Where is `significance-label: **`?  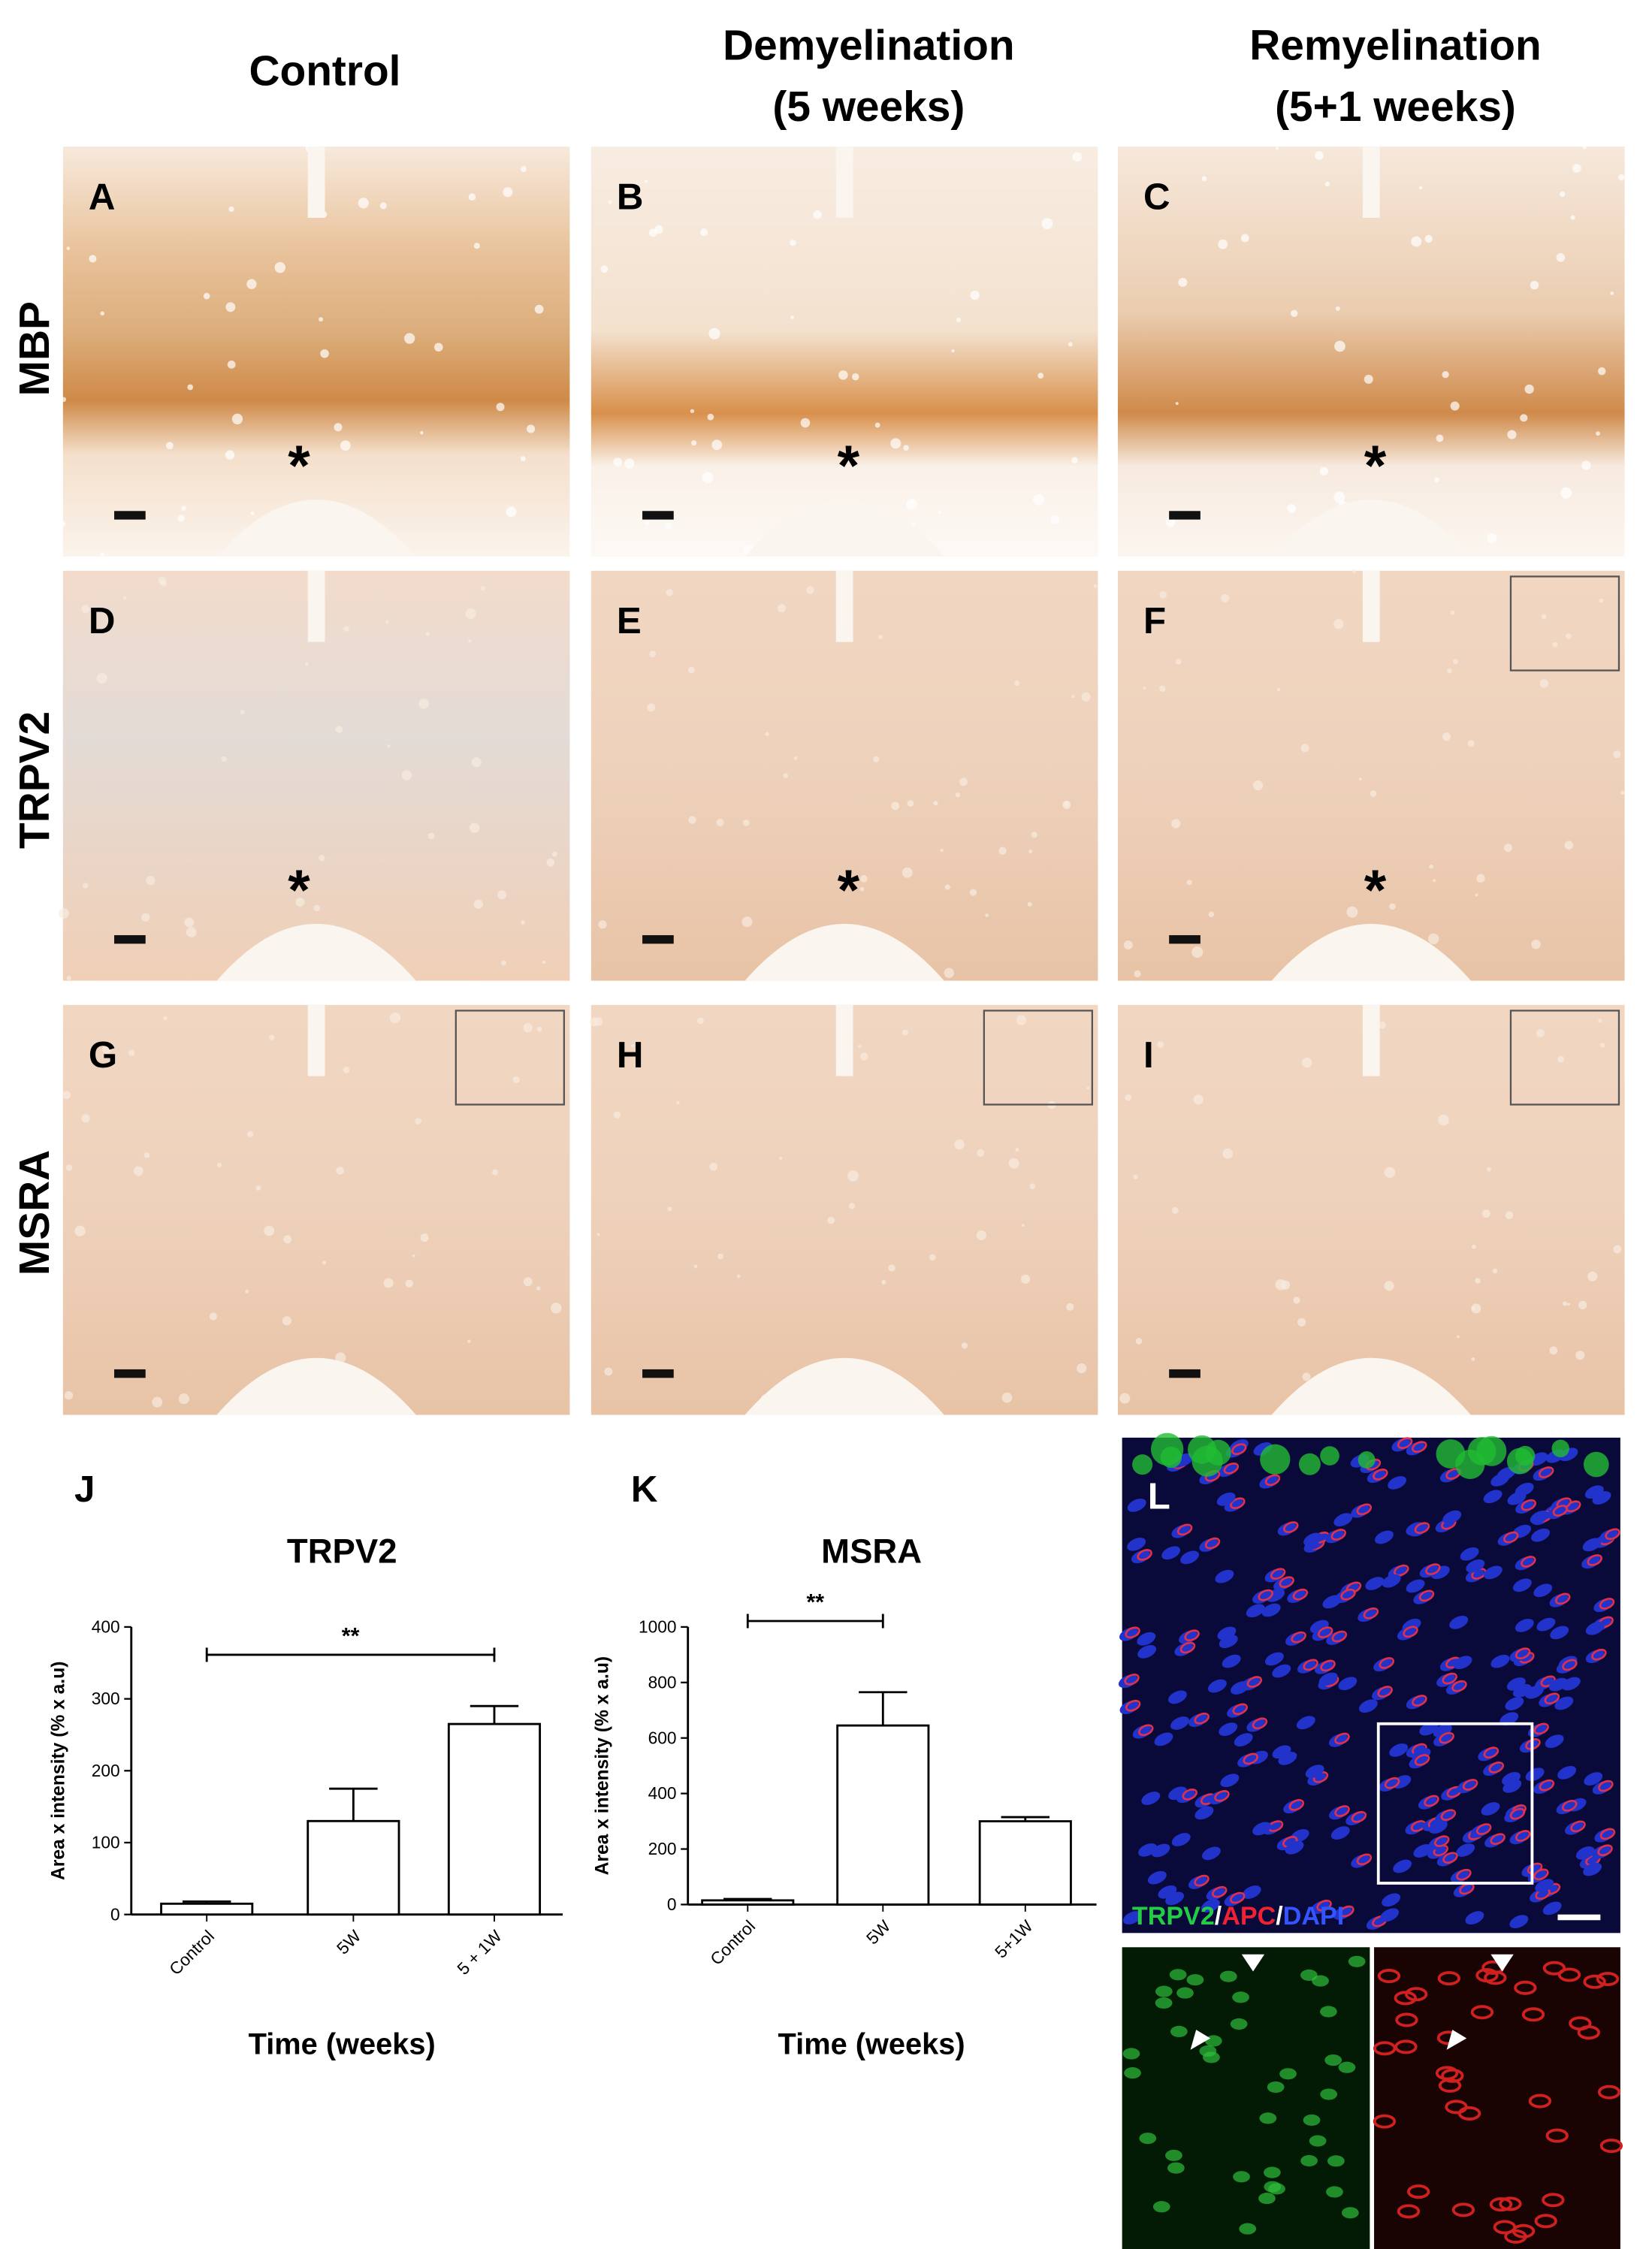
significance-label: ** is located at coordinates (815, 1602).